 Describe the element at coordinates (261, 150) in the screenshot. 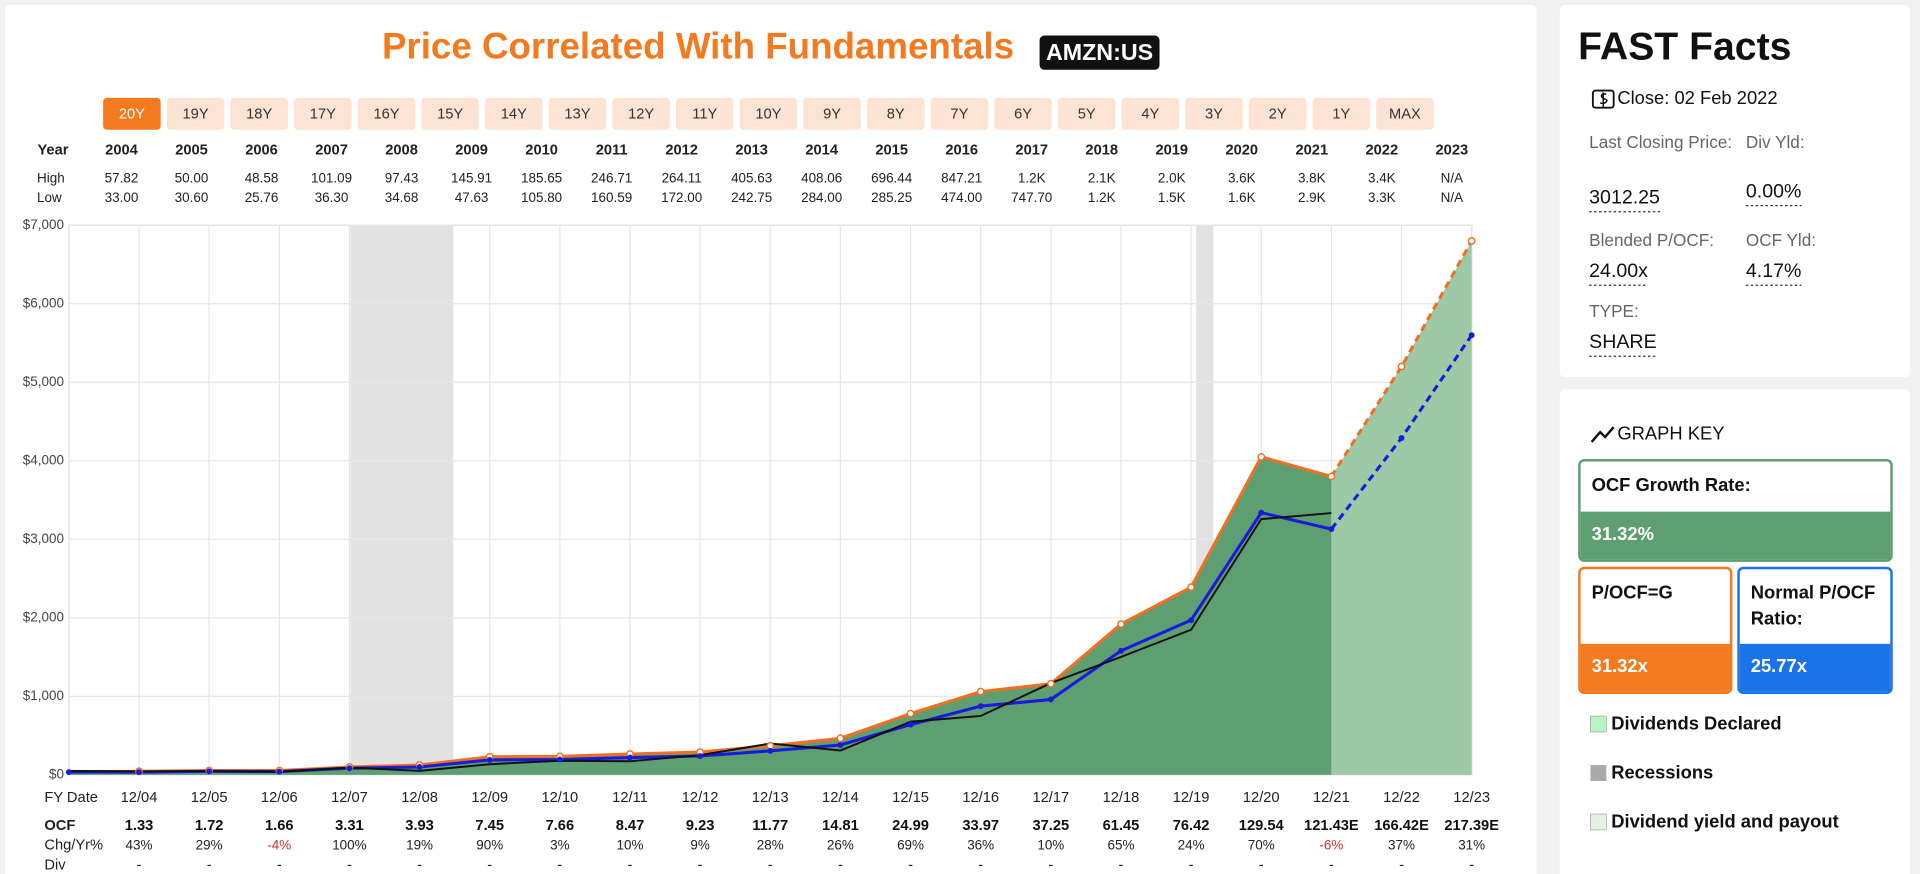

I see `year: 2006` at that location.